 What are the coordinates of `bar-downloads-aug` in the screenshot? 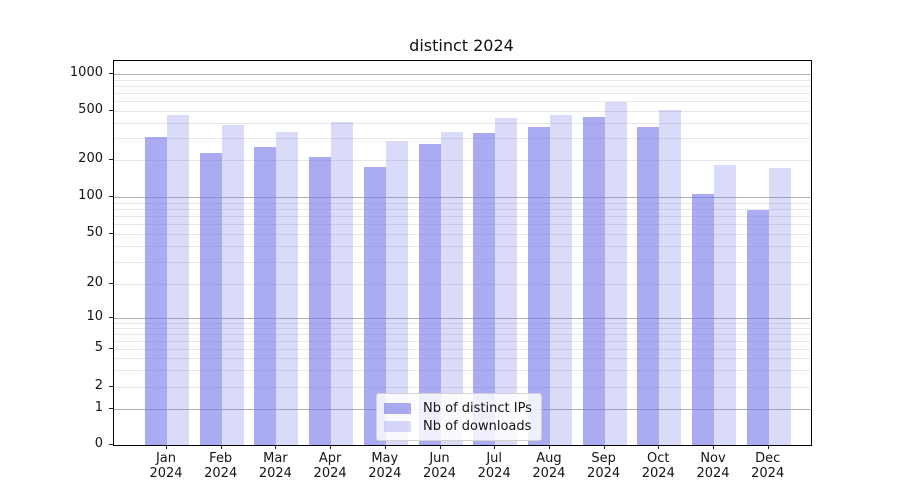 It's located at (560, 279).